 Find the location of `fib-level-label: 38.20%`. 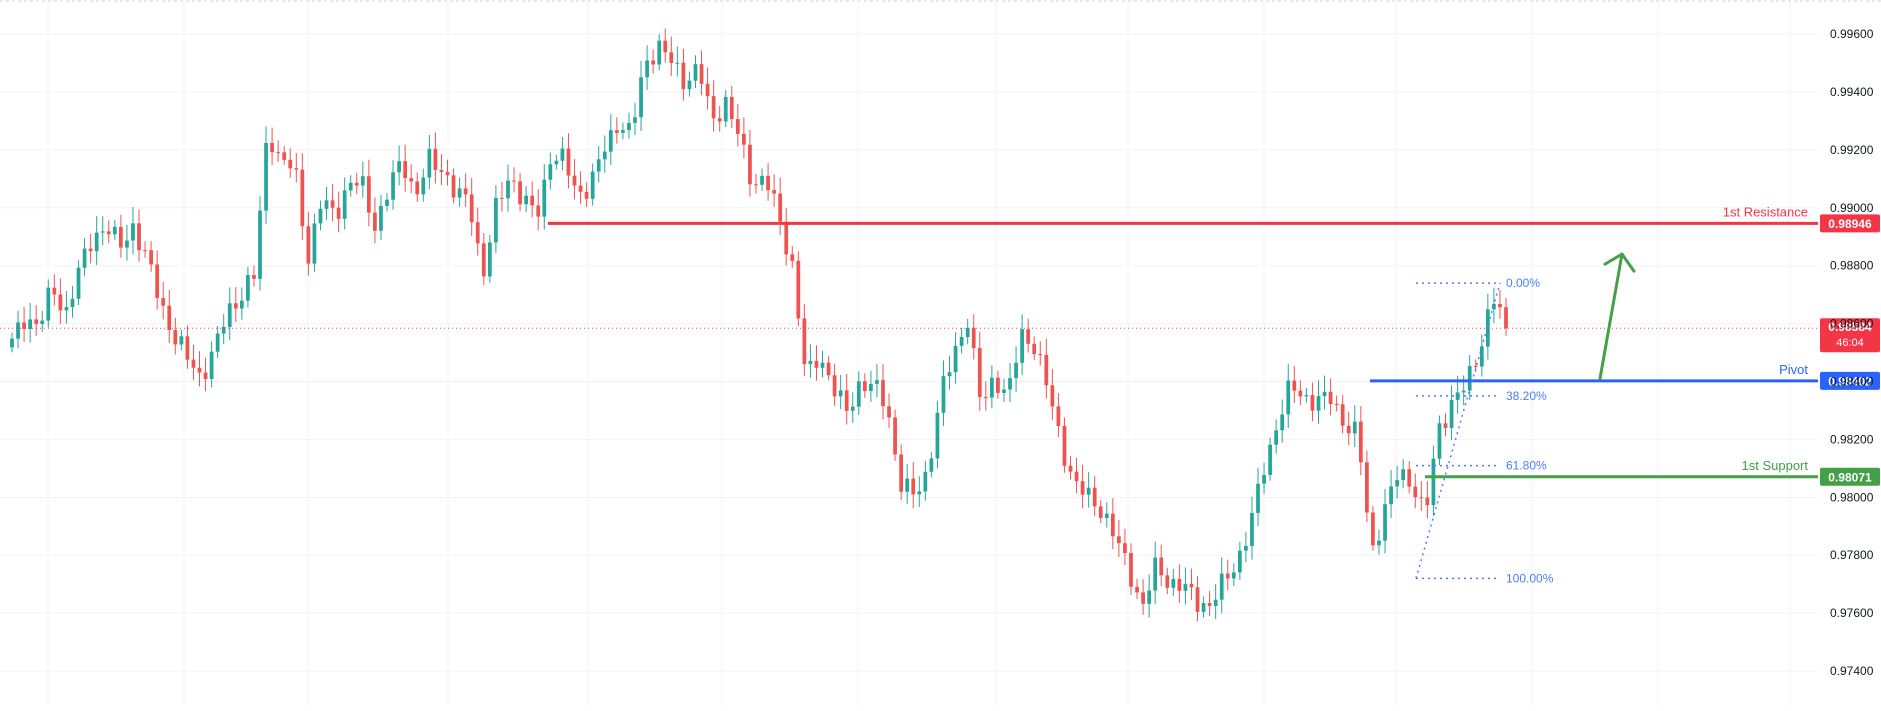

fib-level-label: 38.20% is located at coordinates (1526, 396).